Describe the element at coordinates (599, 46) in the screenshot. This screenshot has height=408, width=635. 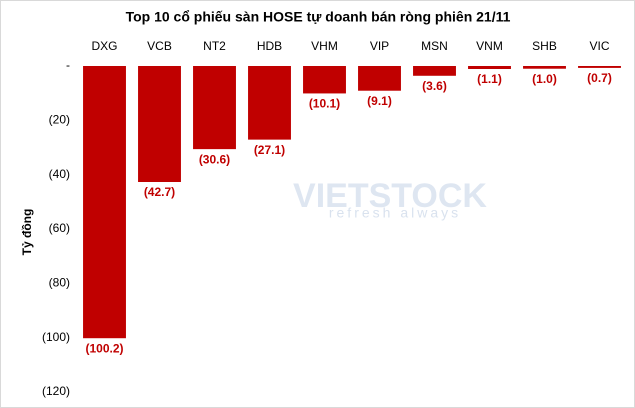
I see `x-tick-label: VIC` at that location.